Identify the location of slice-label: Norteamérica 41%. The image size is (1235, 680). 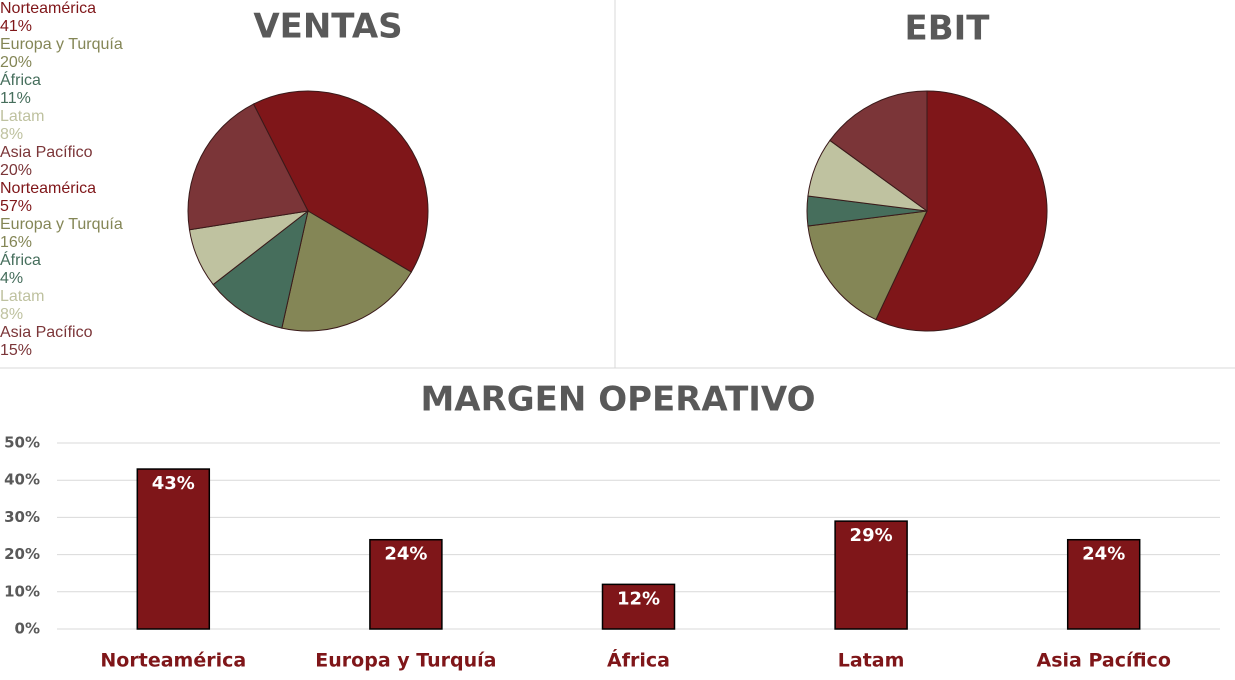
(617, 18).